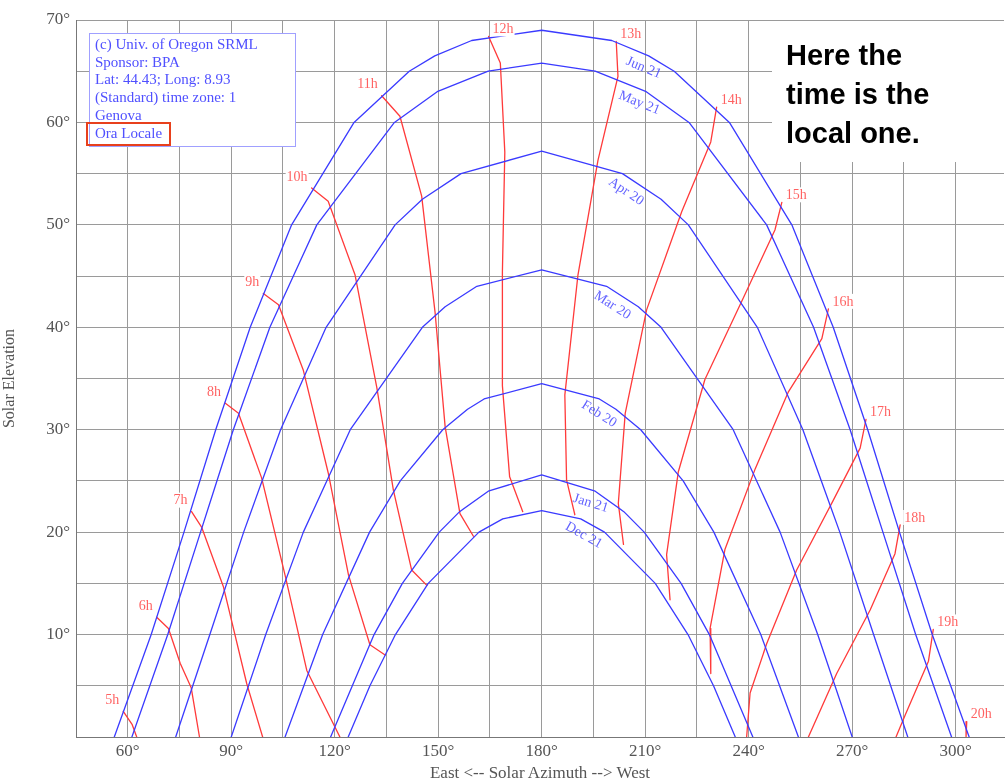  Describe the element at coordinates (503, 29) in the screenshot. I see `series-label: 12h` at that location.